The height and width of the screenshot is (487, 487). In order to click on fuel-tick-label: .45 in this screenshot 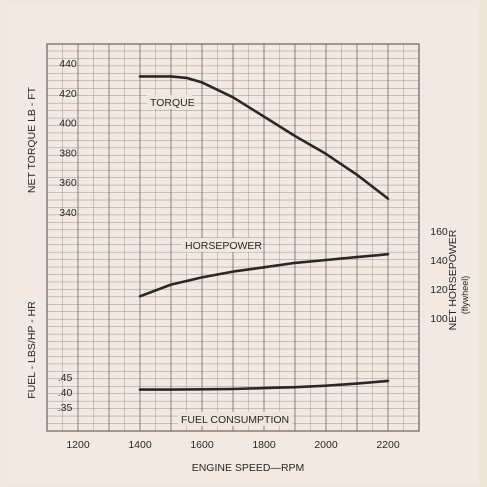, I will do `click(65, 378)`.